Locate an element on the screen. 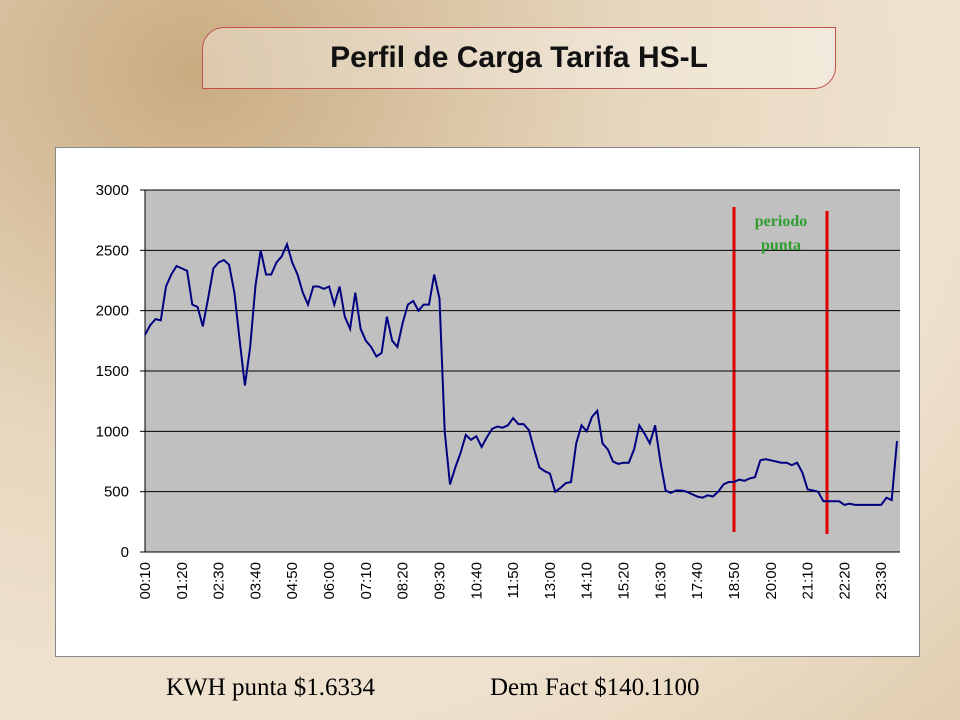 The height and width of the screenshot is (720, 960). x-tick-label: 02:30 is located at coordinates (219, 581).